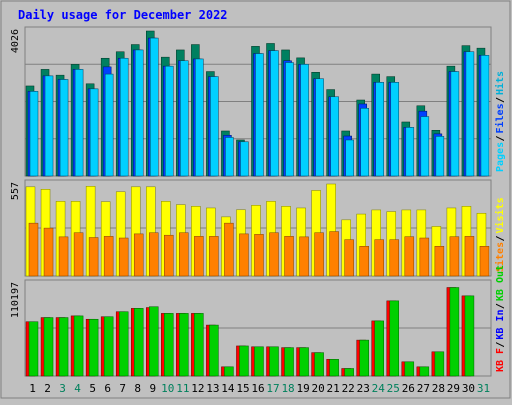 This screenshot has height=405, width=512. What do you see at coordinates (77, 388) in the screenshot?
I see `x-tick-label: 4` at bounding box center [77, 388].